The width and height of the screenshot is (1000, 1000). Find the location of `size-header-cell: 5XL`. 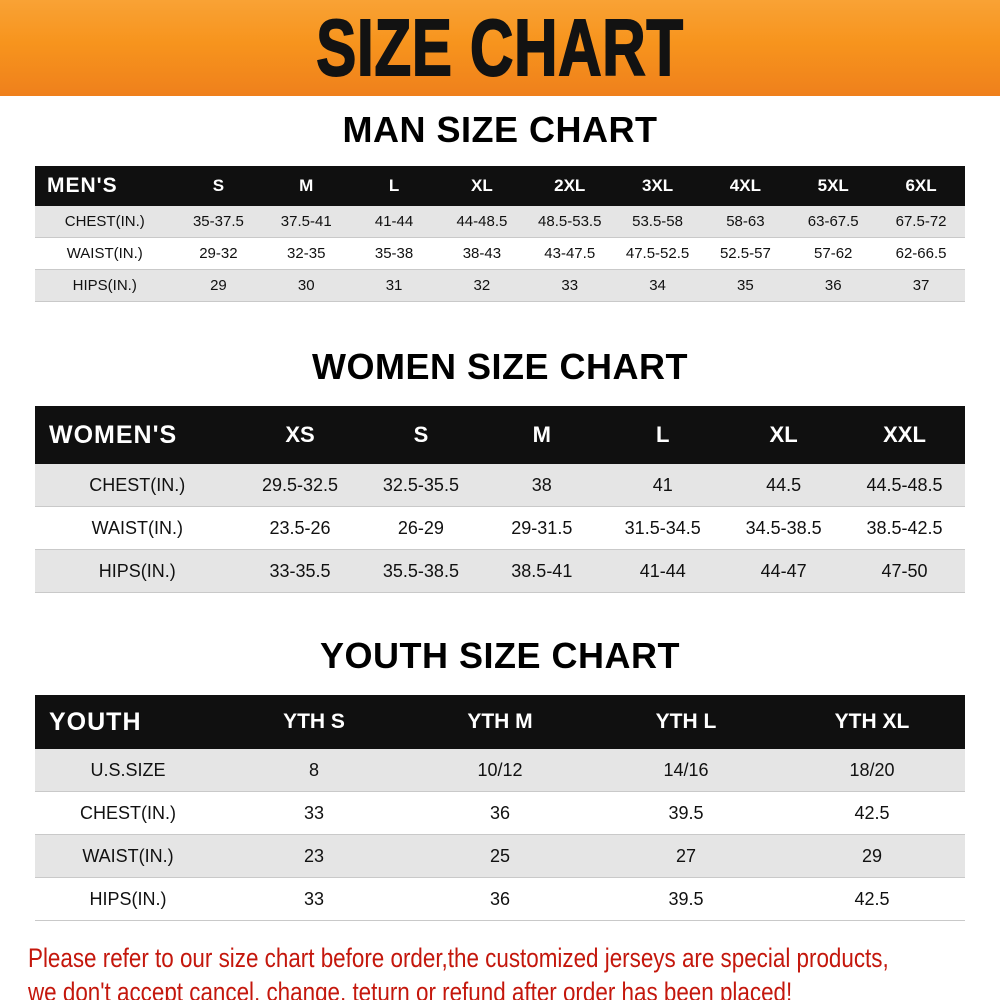

size-header-cell: 5XL is located at coordinates (833, 186).